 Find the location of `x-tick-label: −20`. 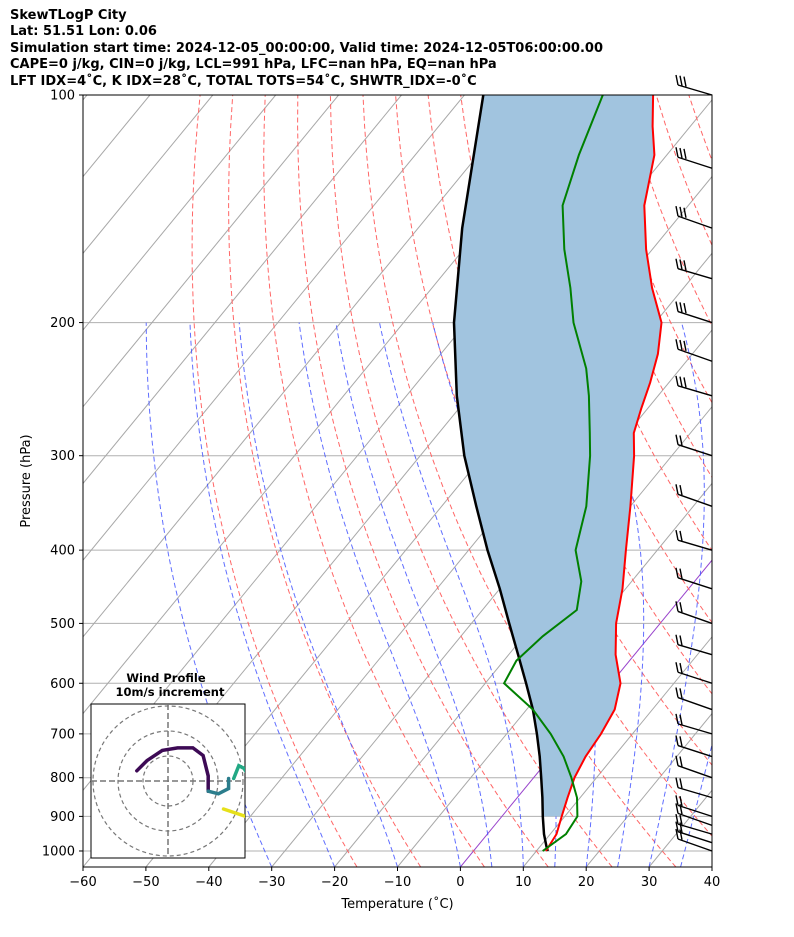

x-tick-label: −20 is located at coordinates (334, 882).